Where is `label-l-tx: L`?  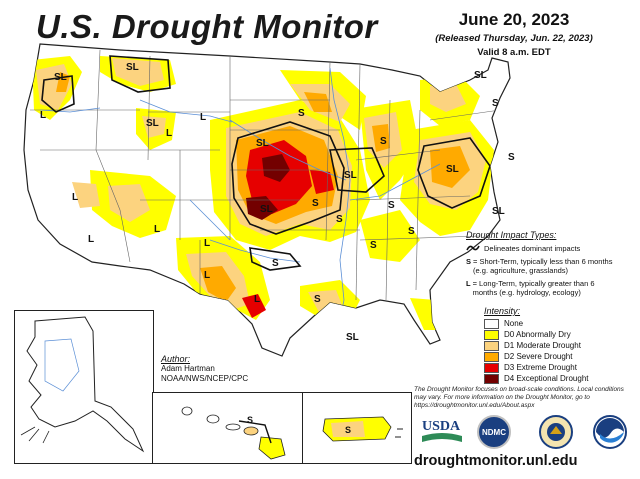 label-l-tx: L is located at coordinates (207, 275).